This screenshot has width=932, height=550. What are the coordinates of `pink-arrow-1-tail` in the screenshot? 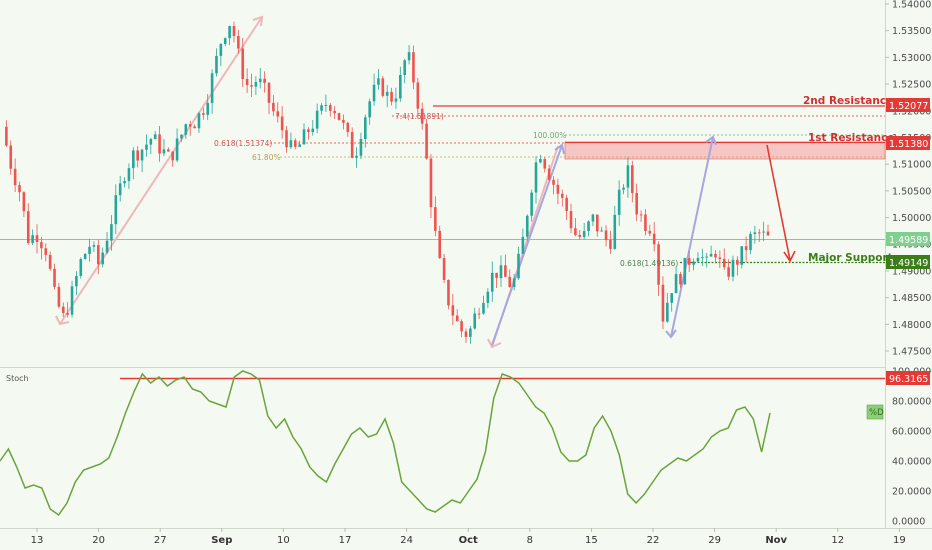 It's located at (62, 320).